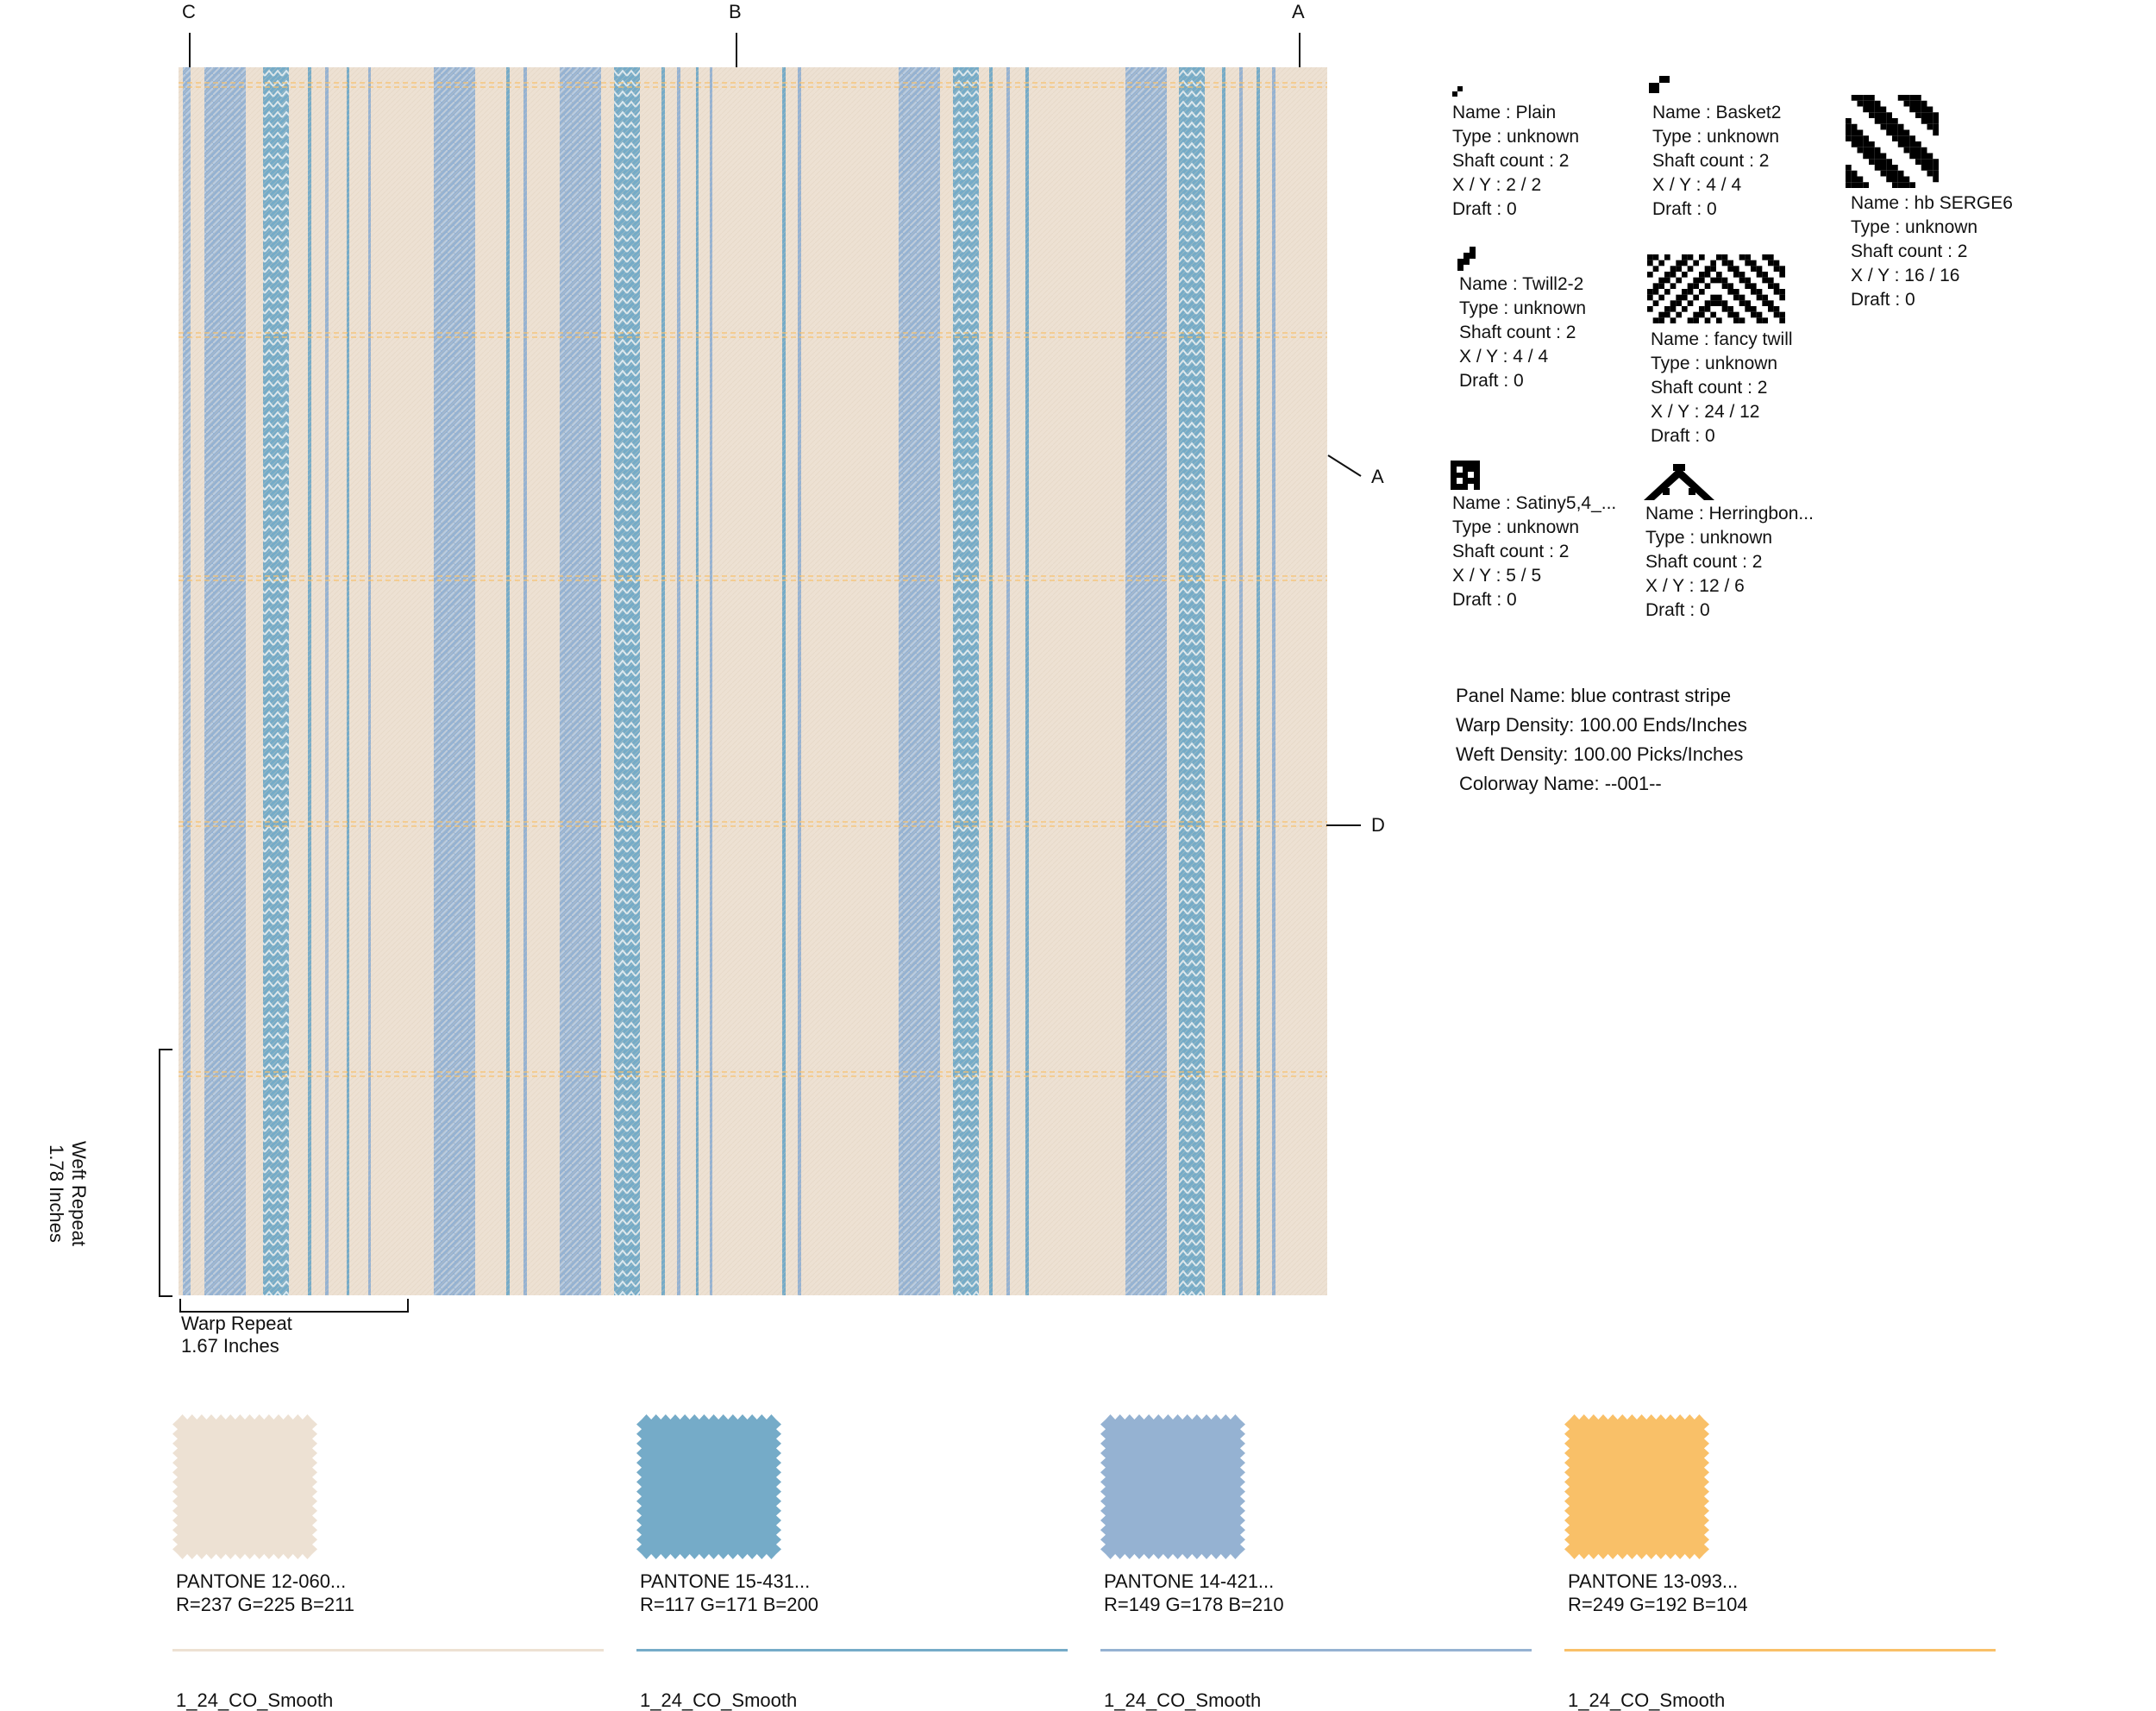 The image size is (2156, 1711). What do you see at coordinates (1780, 1650) in the screenshot?
I see `swatch-4-rule` at bounding box center [1780, 1650].